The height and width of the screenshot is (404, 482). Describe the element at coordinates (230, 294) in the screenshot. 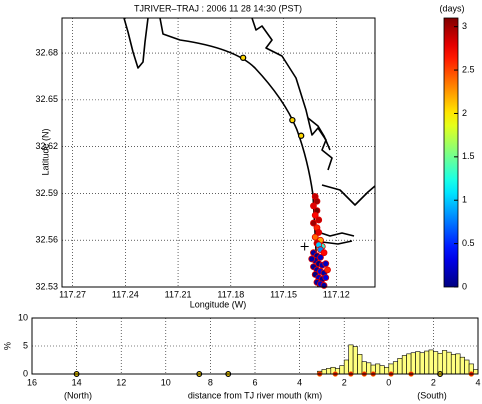

I see `x-tick-label: 117.18` at that location.